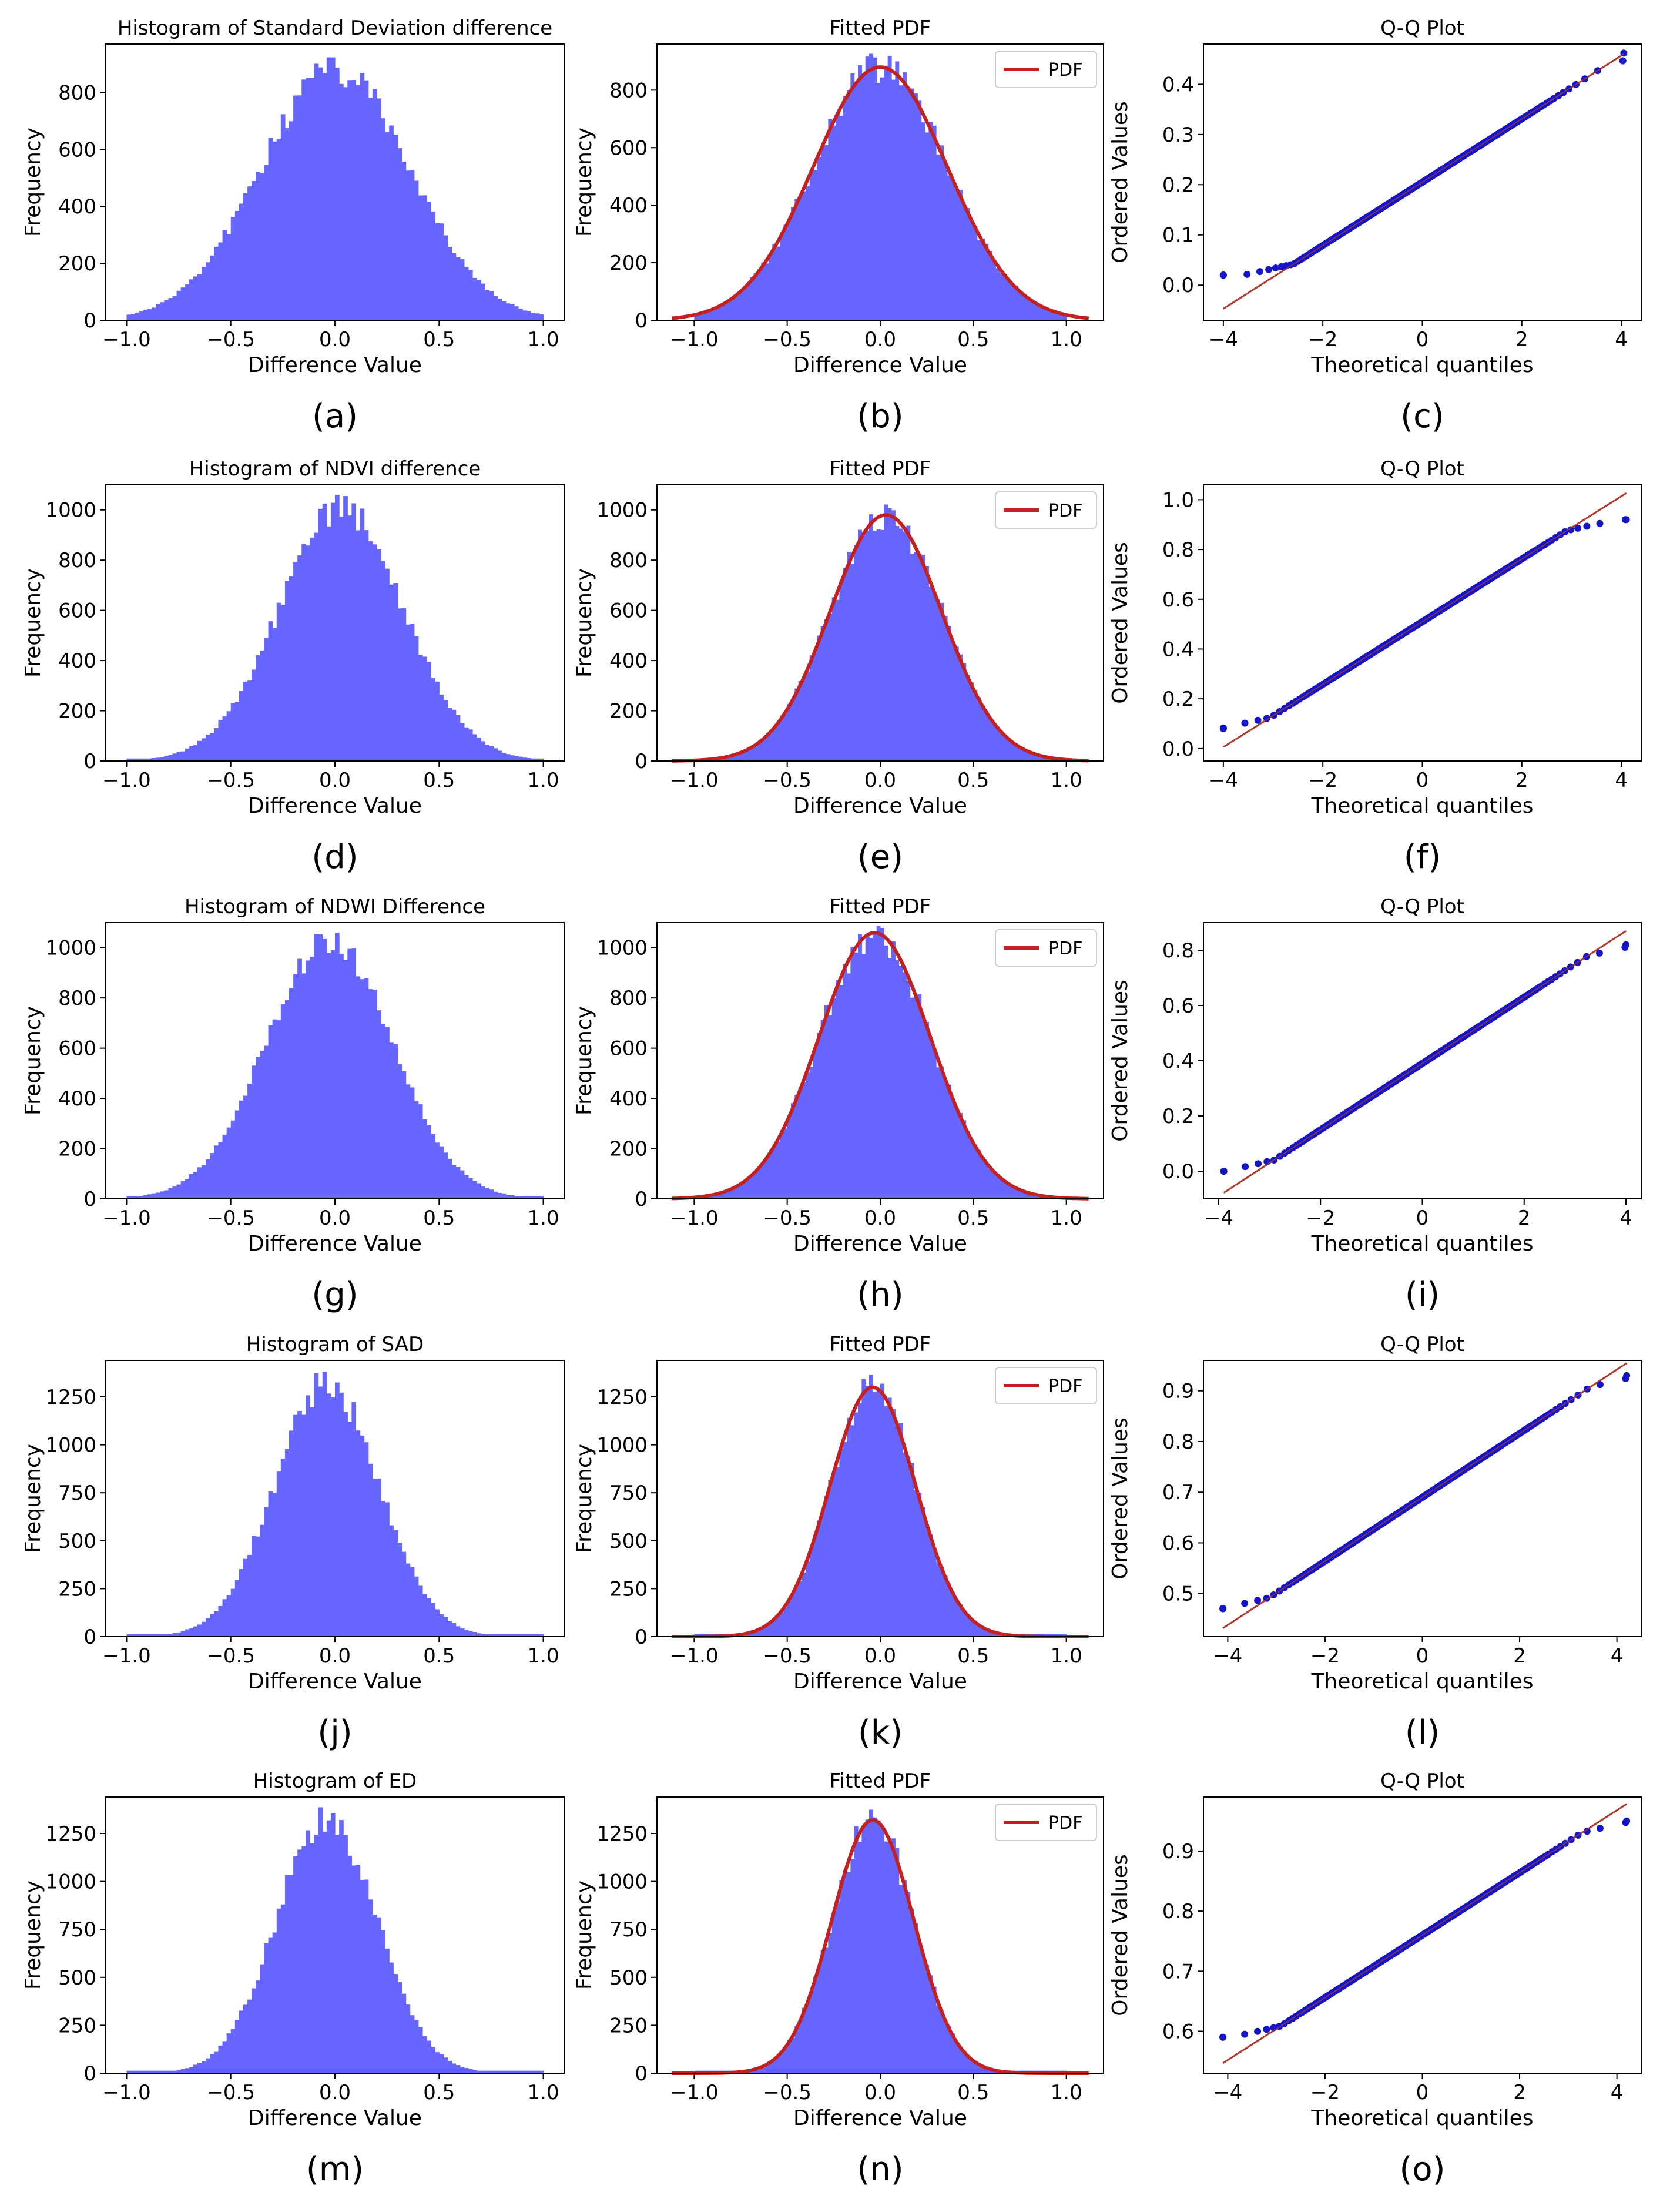  Describe the element at coordinates (1617, 1656) in the screenshot. I see `qq-plot-4-xtick-label: 4` at that location.